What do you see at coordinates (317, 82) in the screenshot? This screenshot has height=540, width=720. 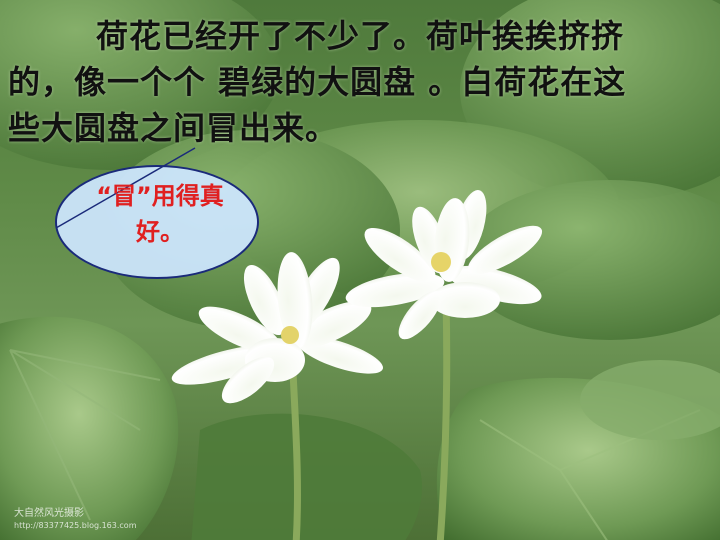 I see `passage-line-2: 的，像一个个 碧绿的大圆盘 。白荷花在这` at bounding box center [317, 82].